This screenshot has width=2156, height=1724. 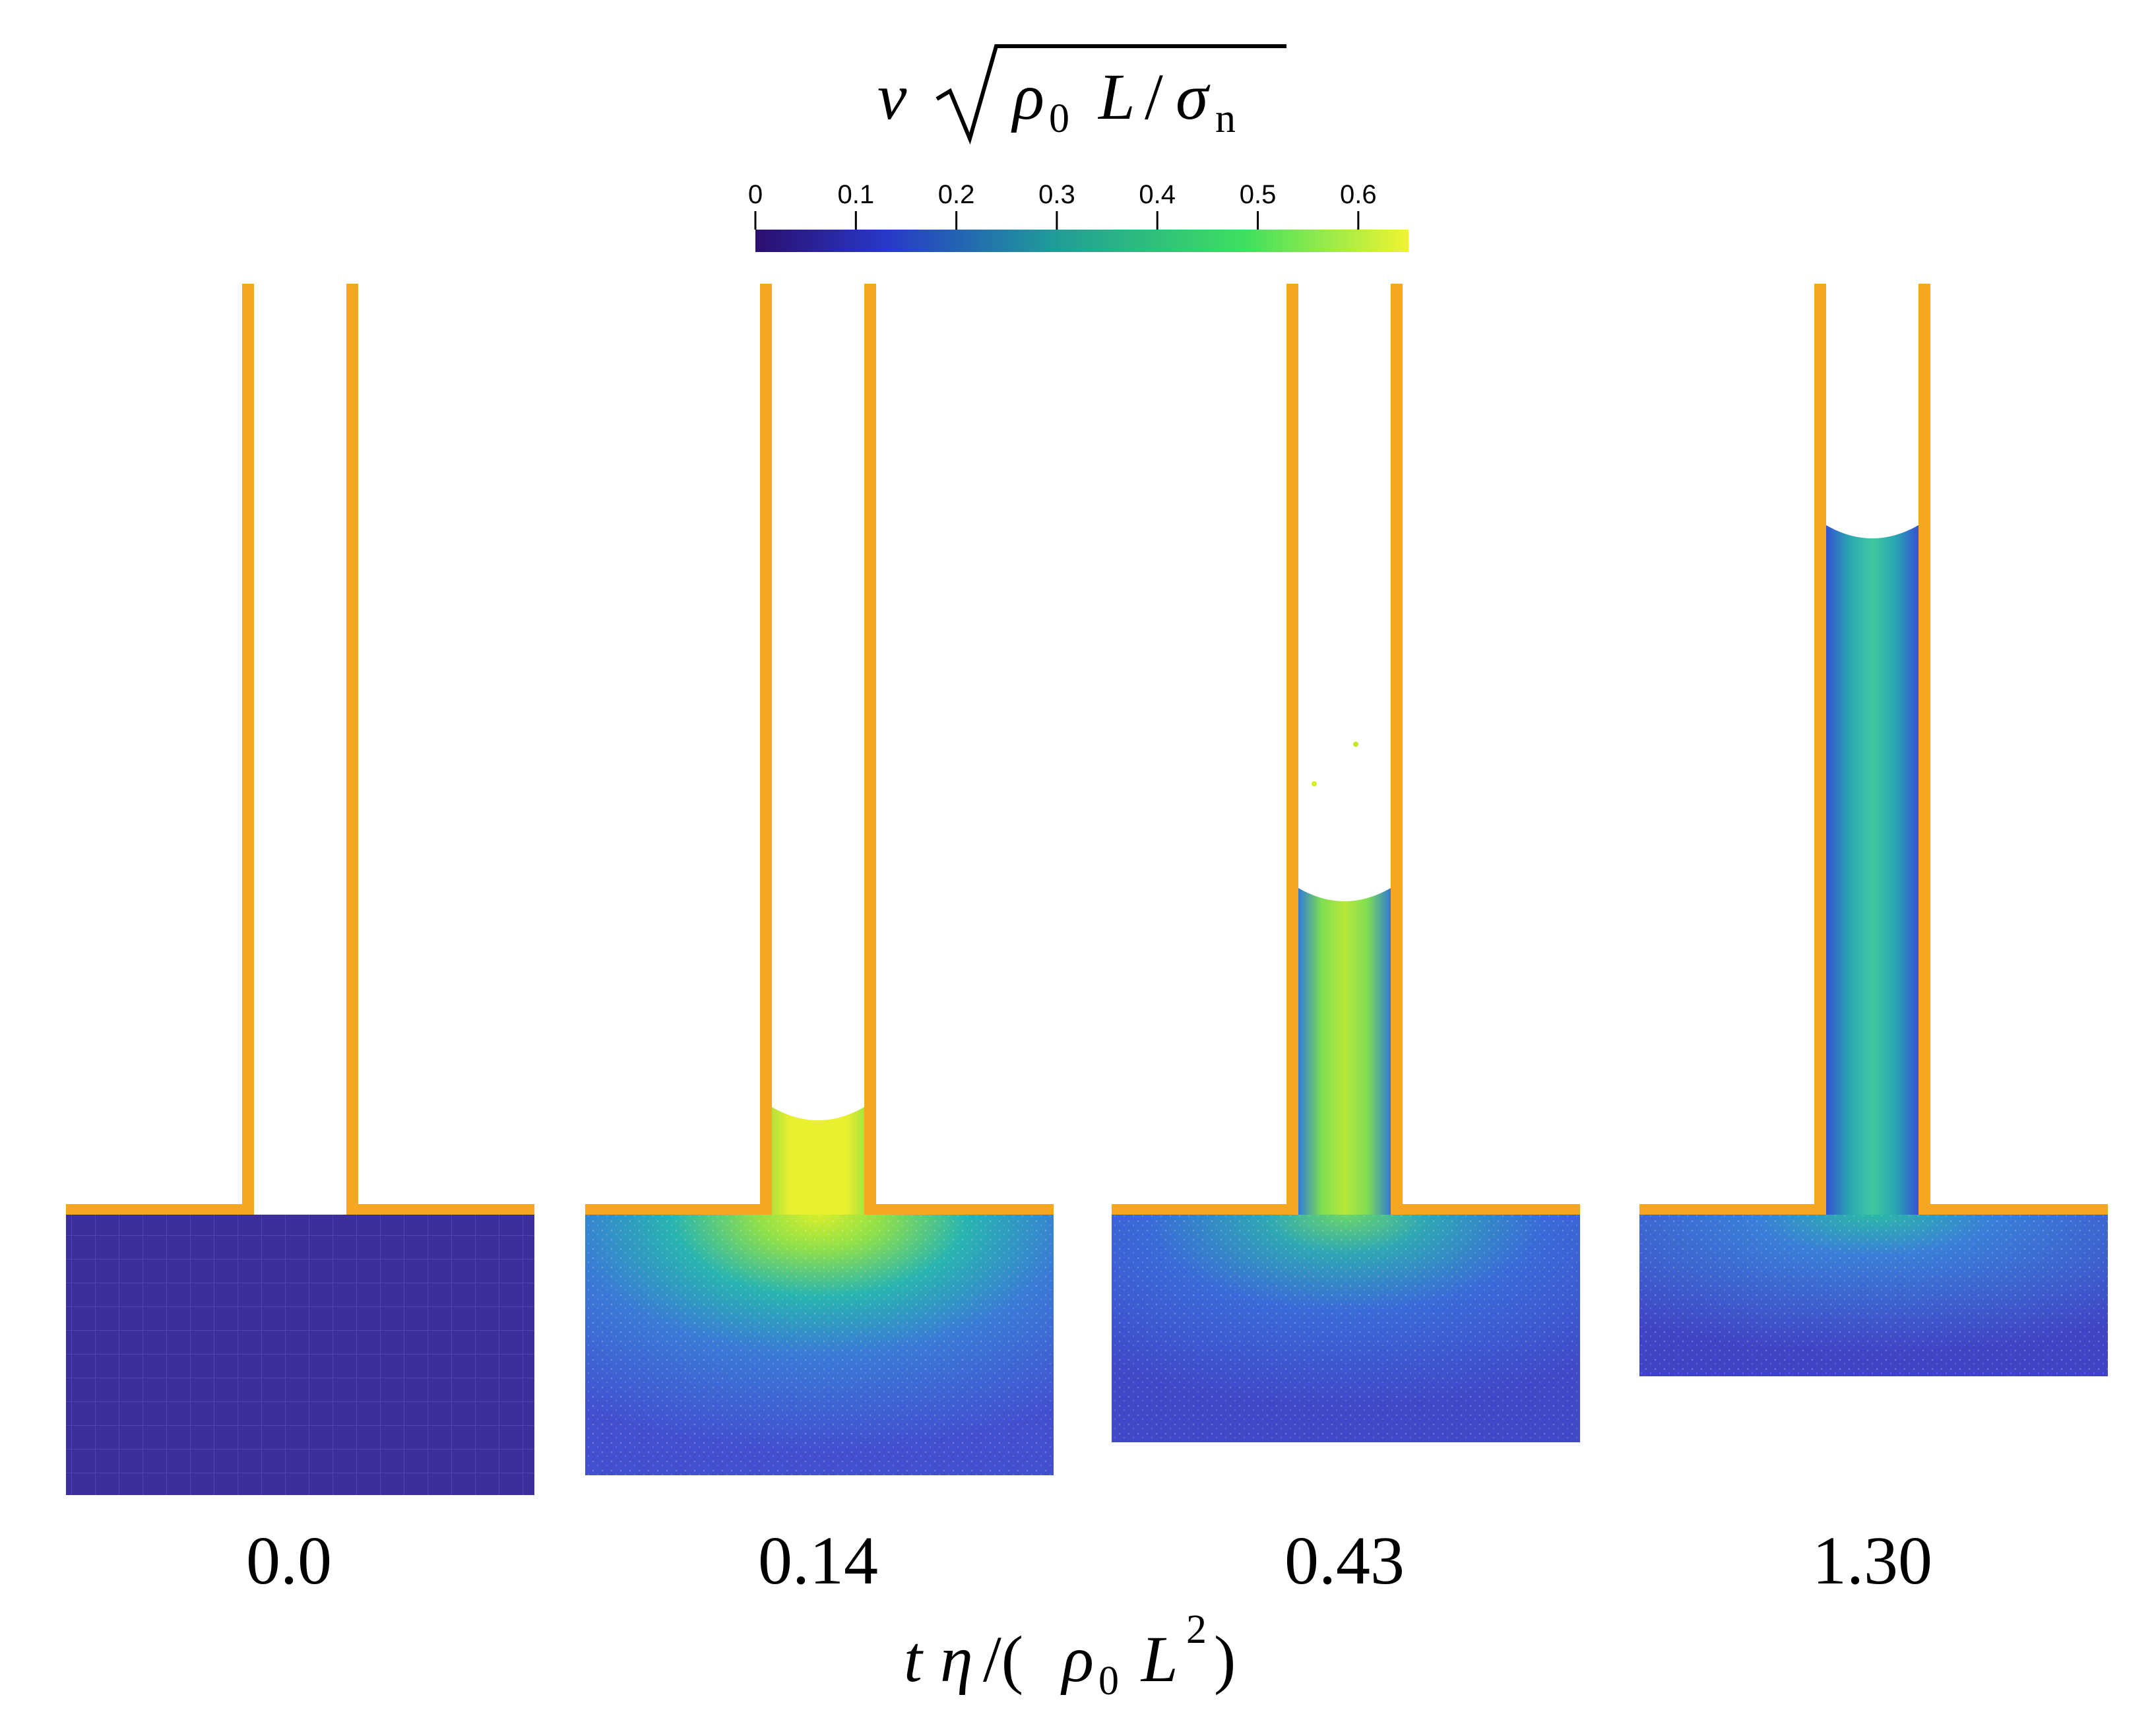 I want to click on xaxis-title: t η /( ρ 0 L 2 ), so click(x=1070, y=1655).